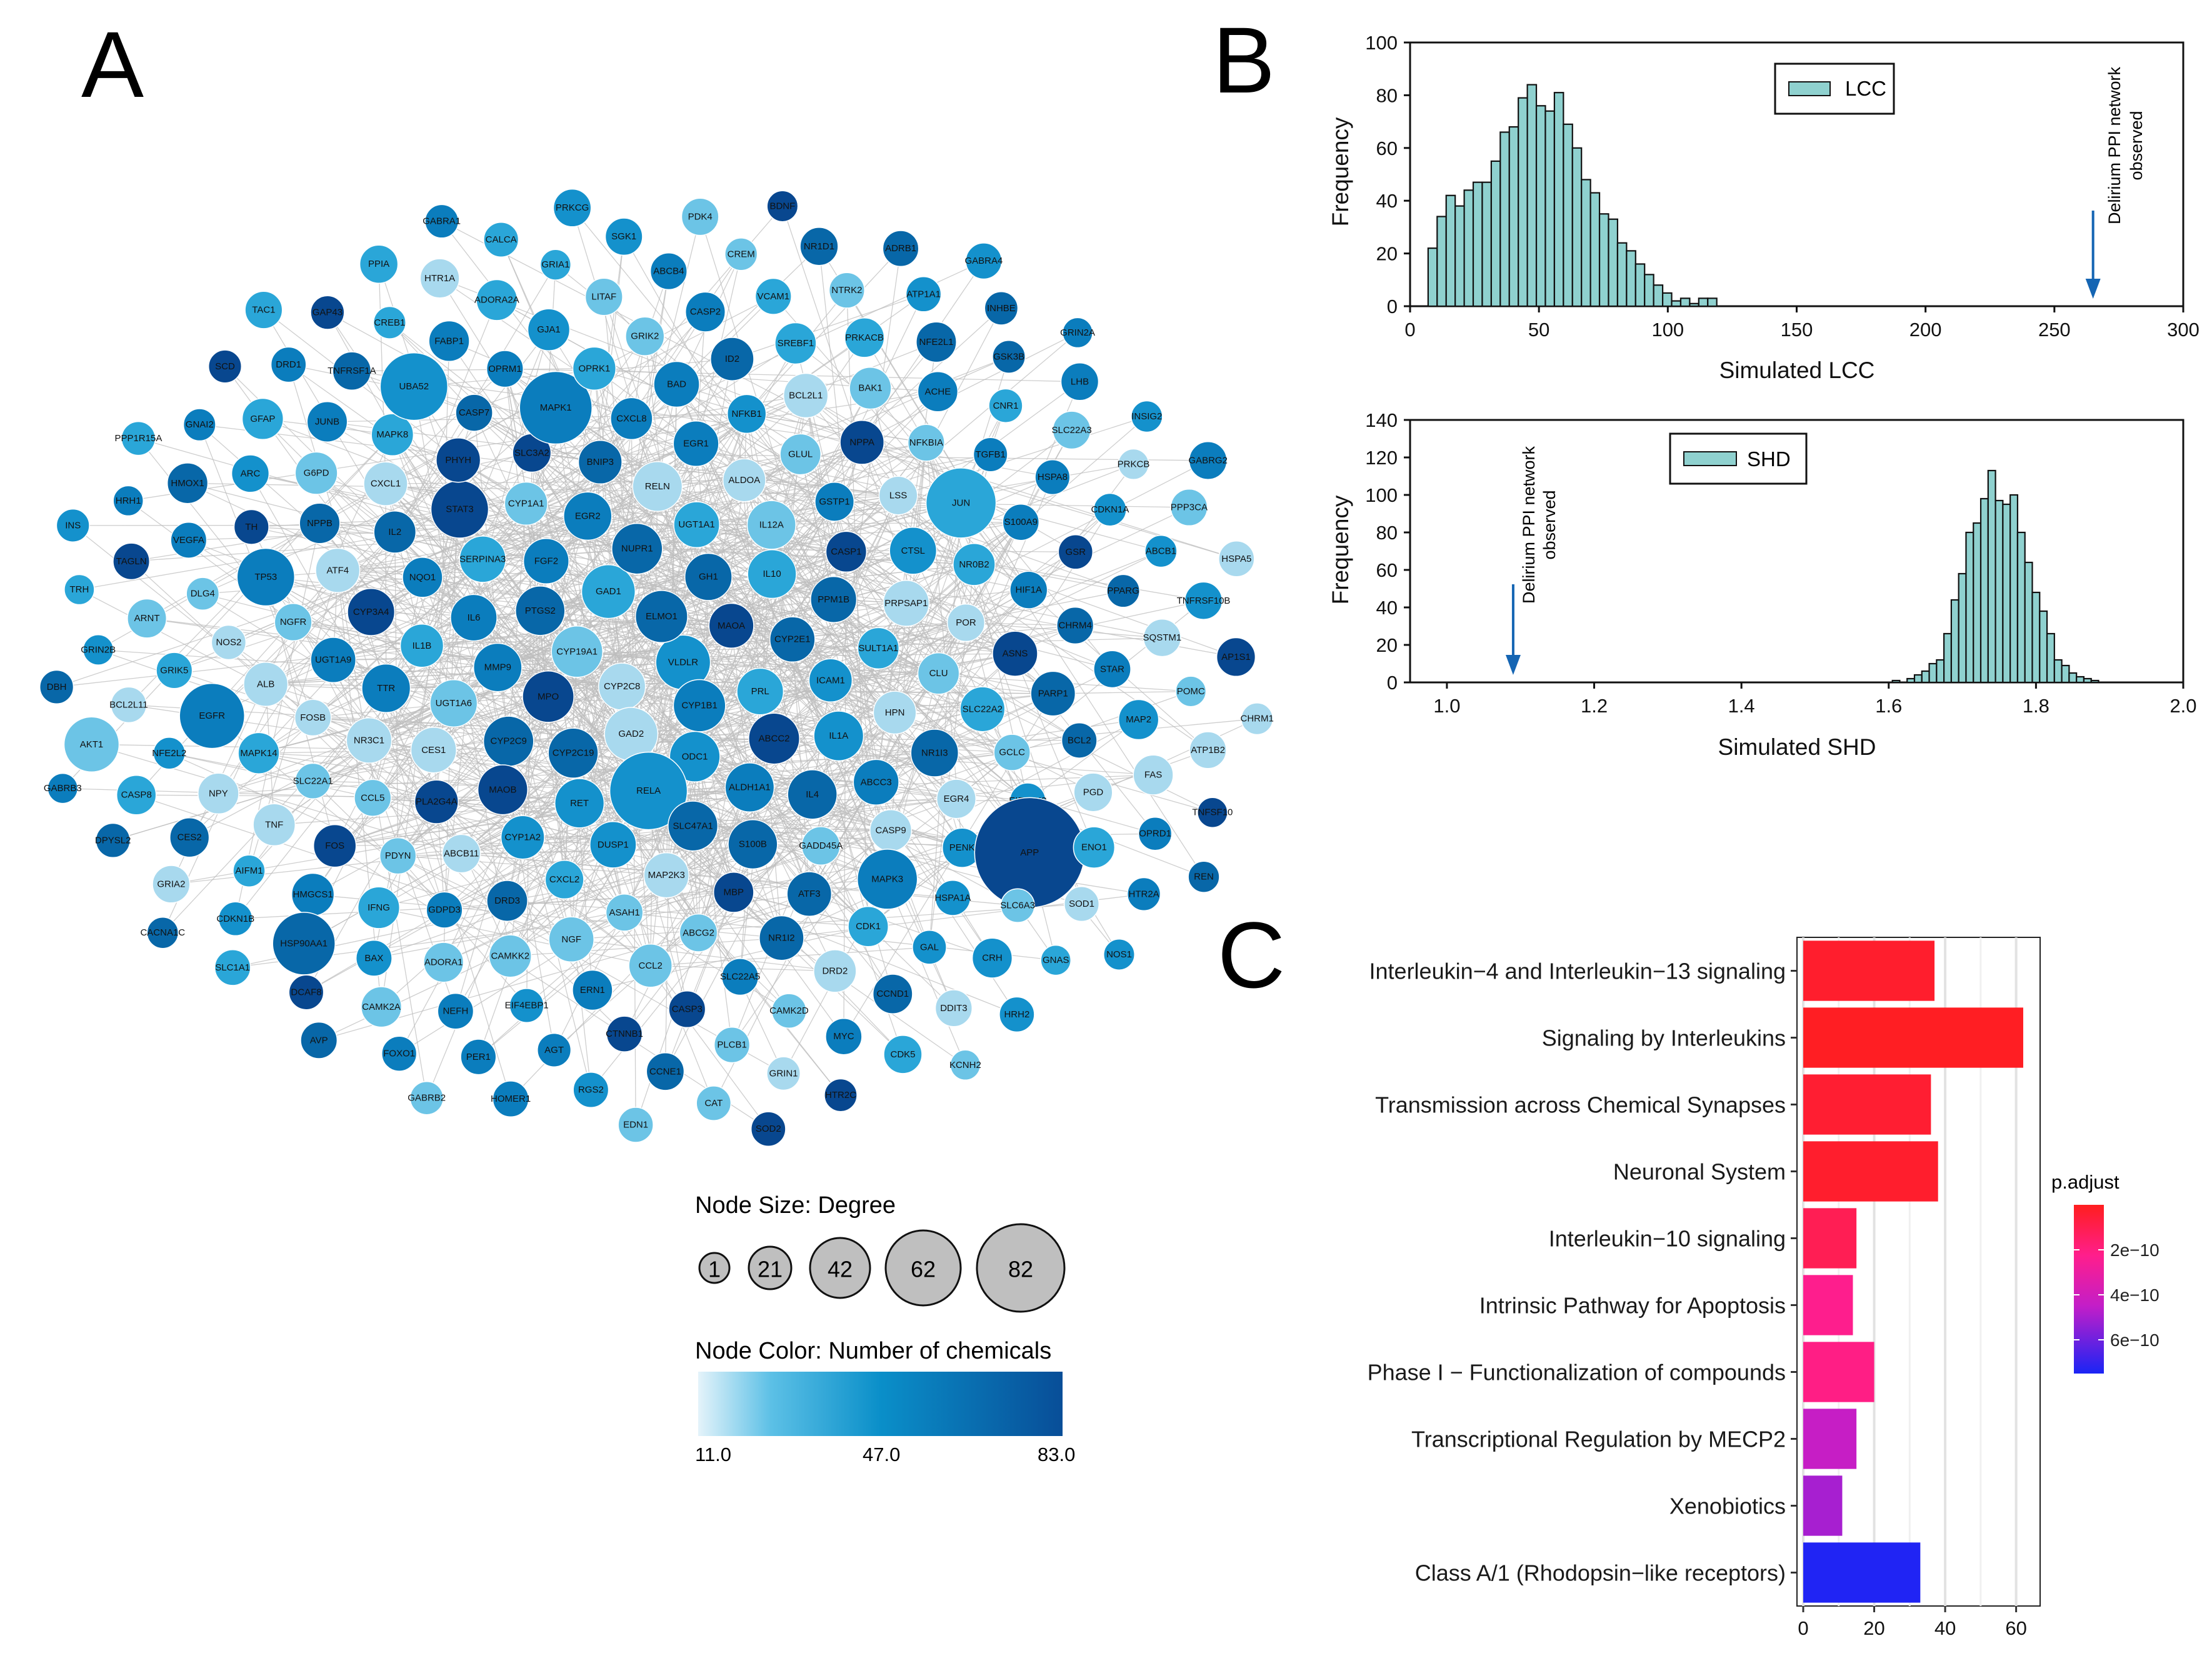  Describe the element at coordinates (556, 407) in the screenshot. I see `node-label: MAPK1` at that location.